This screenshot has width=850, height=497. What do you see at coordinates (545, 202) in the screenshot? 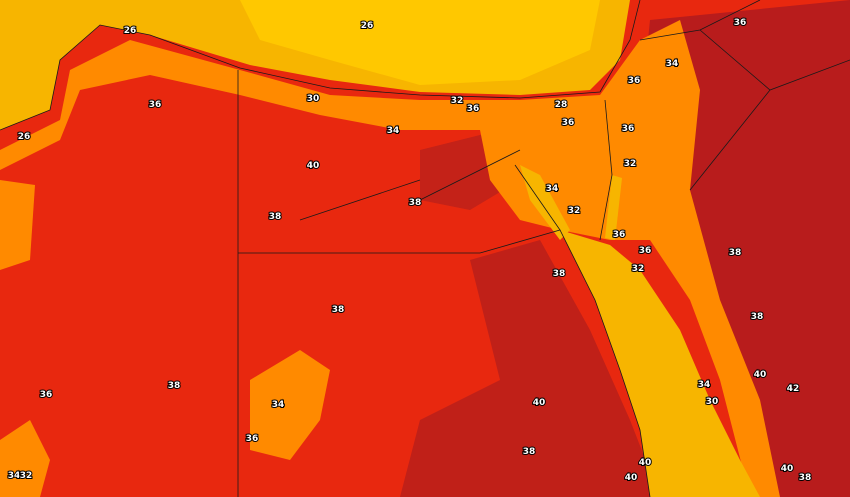
I see `gulf-of-suez` at bounding box center [545, 202].